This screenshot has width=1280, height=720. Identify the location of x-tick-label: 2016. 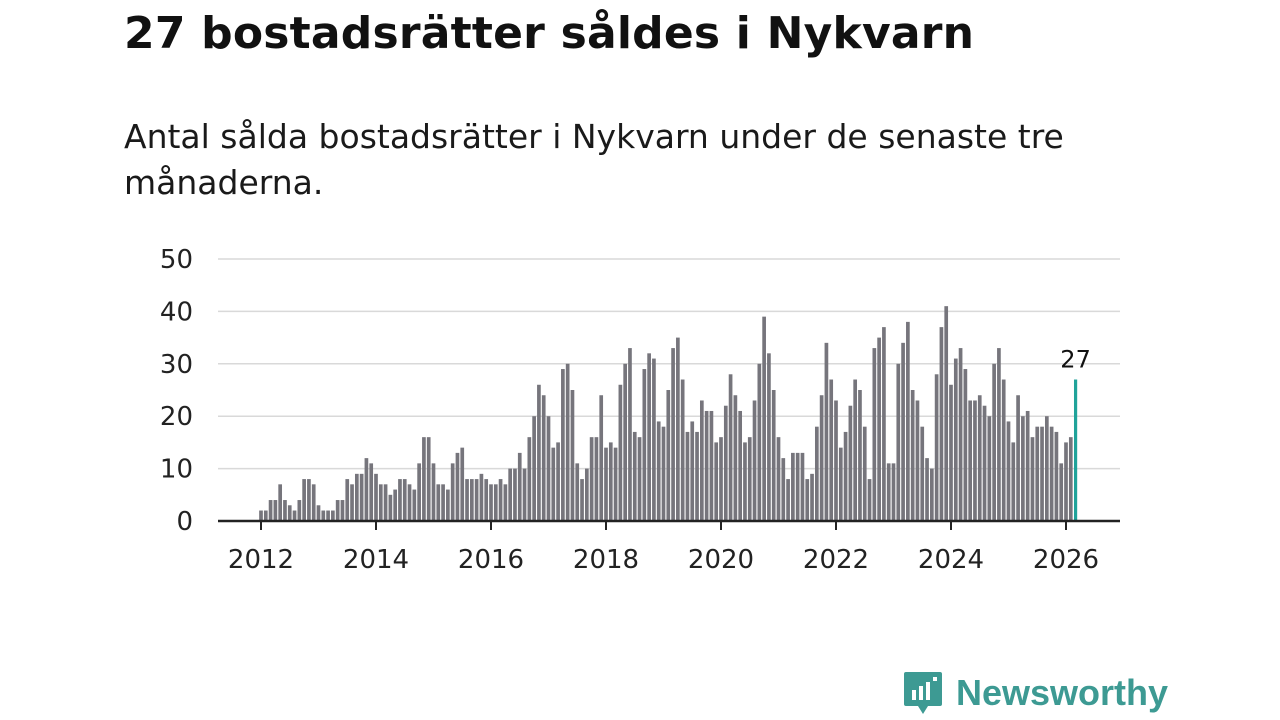
(491, 560).